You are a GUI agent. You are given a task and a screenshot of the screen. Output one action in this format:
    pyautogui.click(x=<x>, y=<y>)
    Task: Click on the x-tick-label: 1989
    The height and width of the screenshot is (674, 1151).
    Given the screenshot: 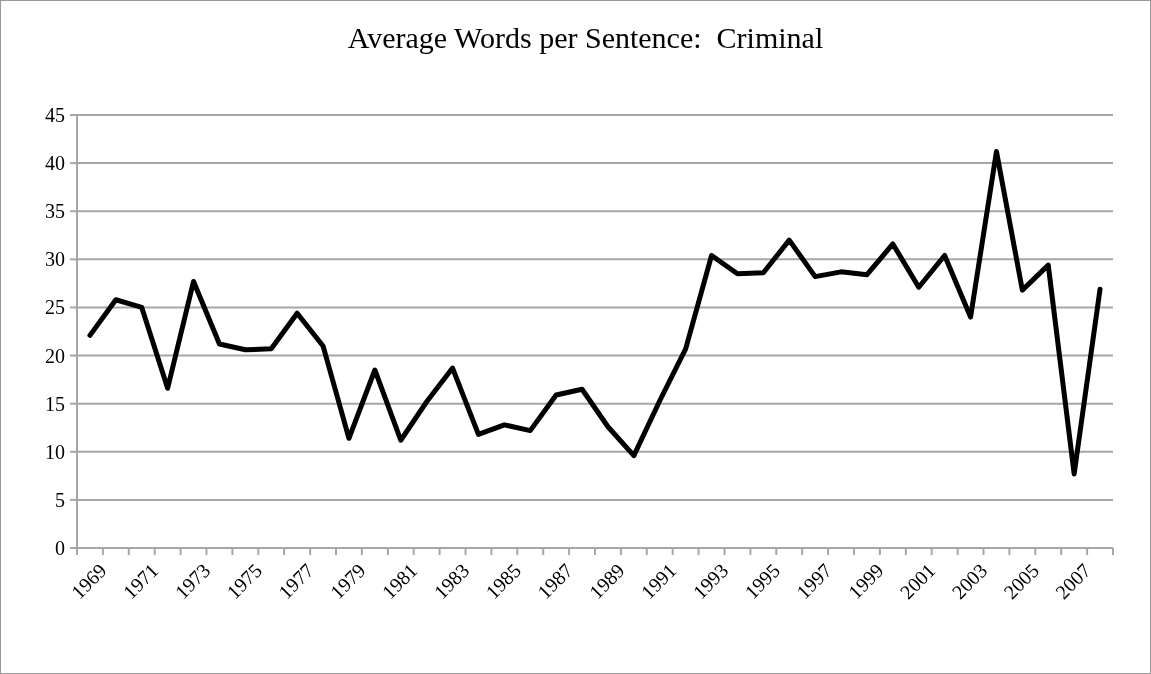 What is the action you would take?
    pyautogui.click(x=606, y=581)
    